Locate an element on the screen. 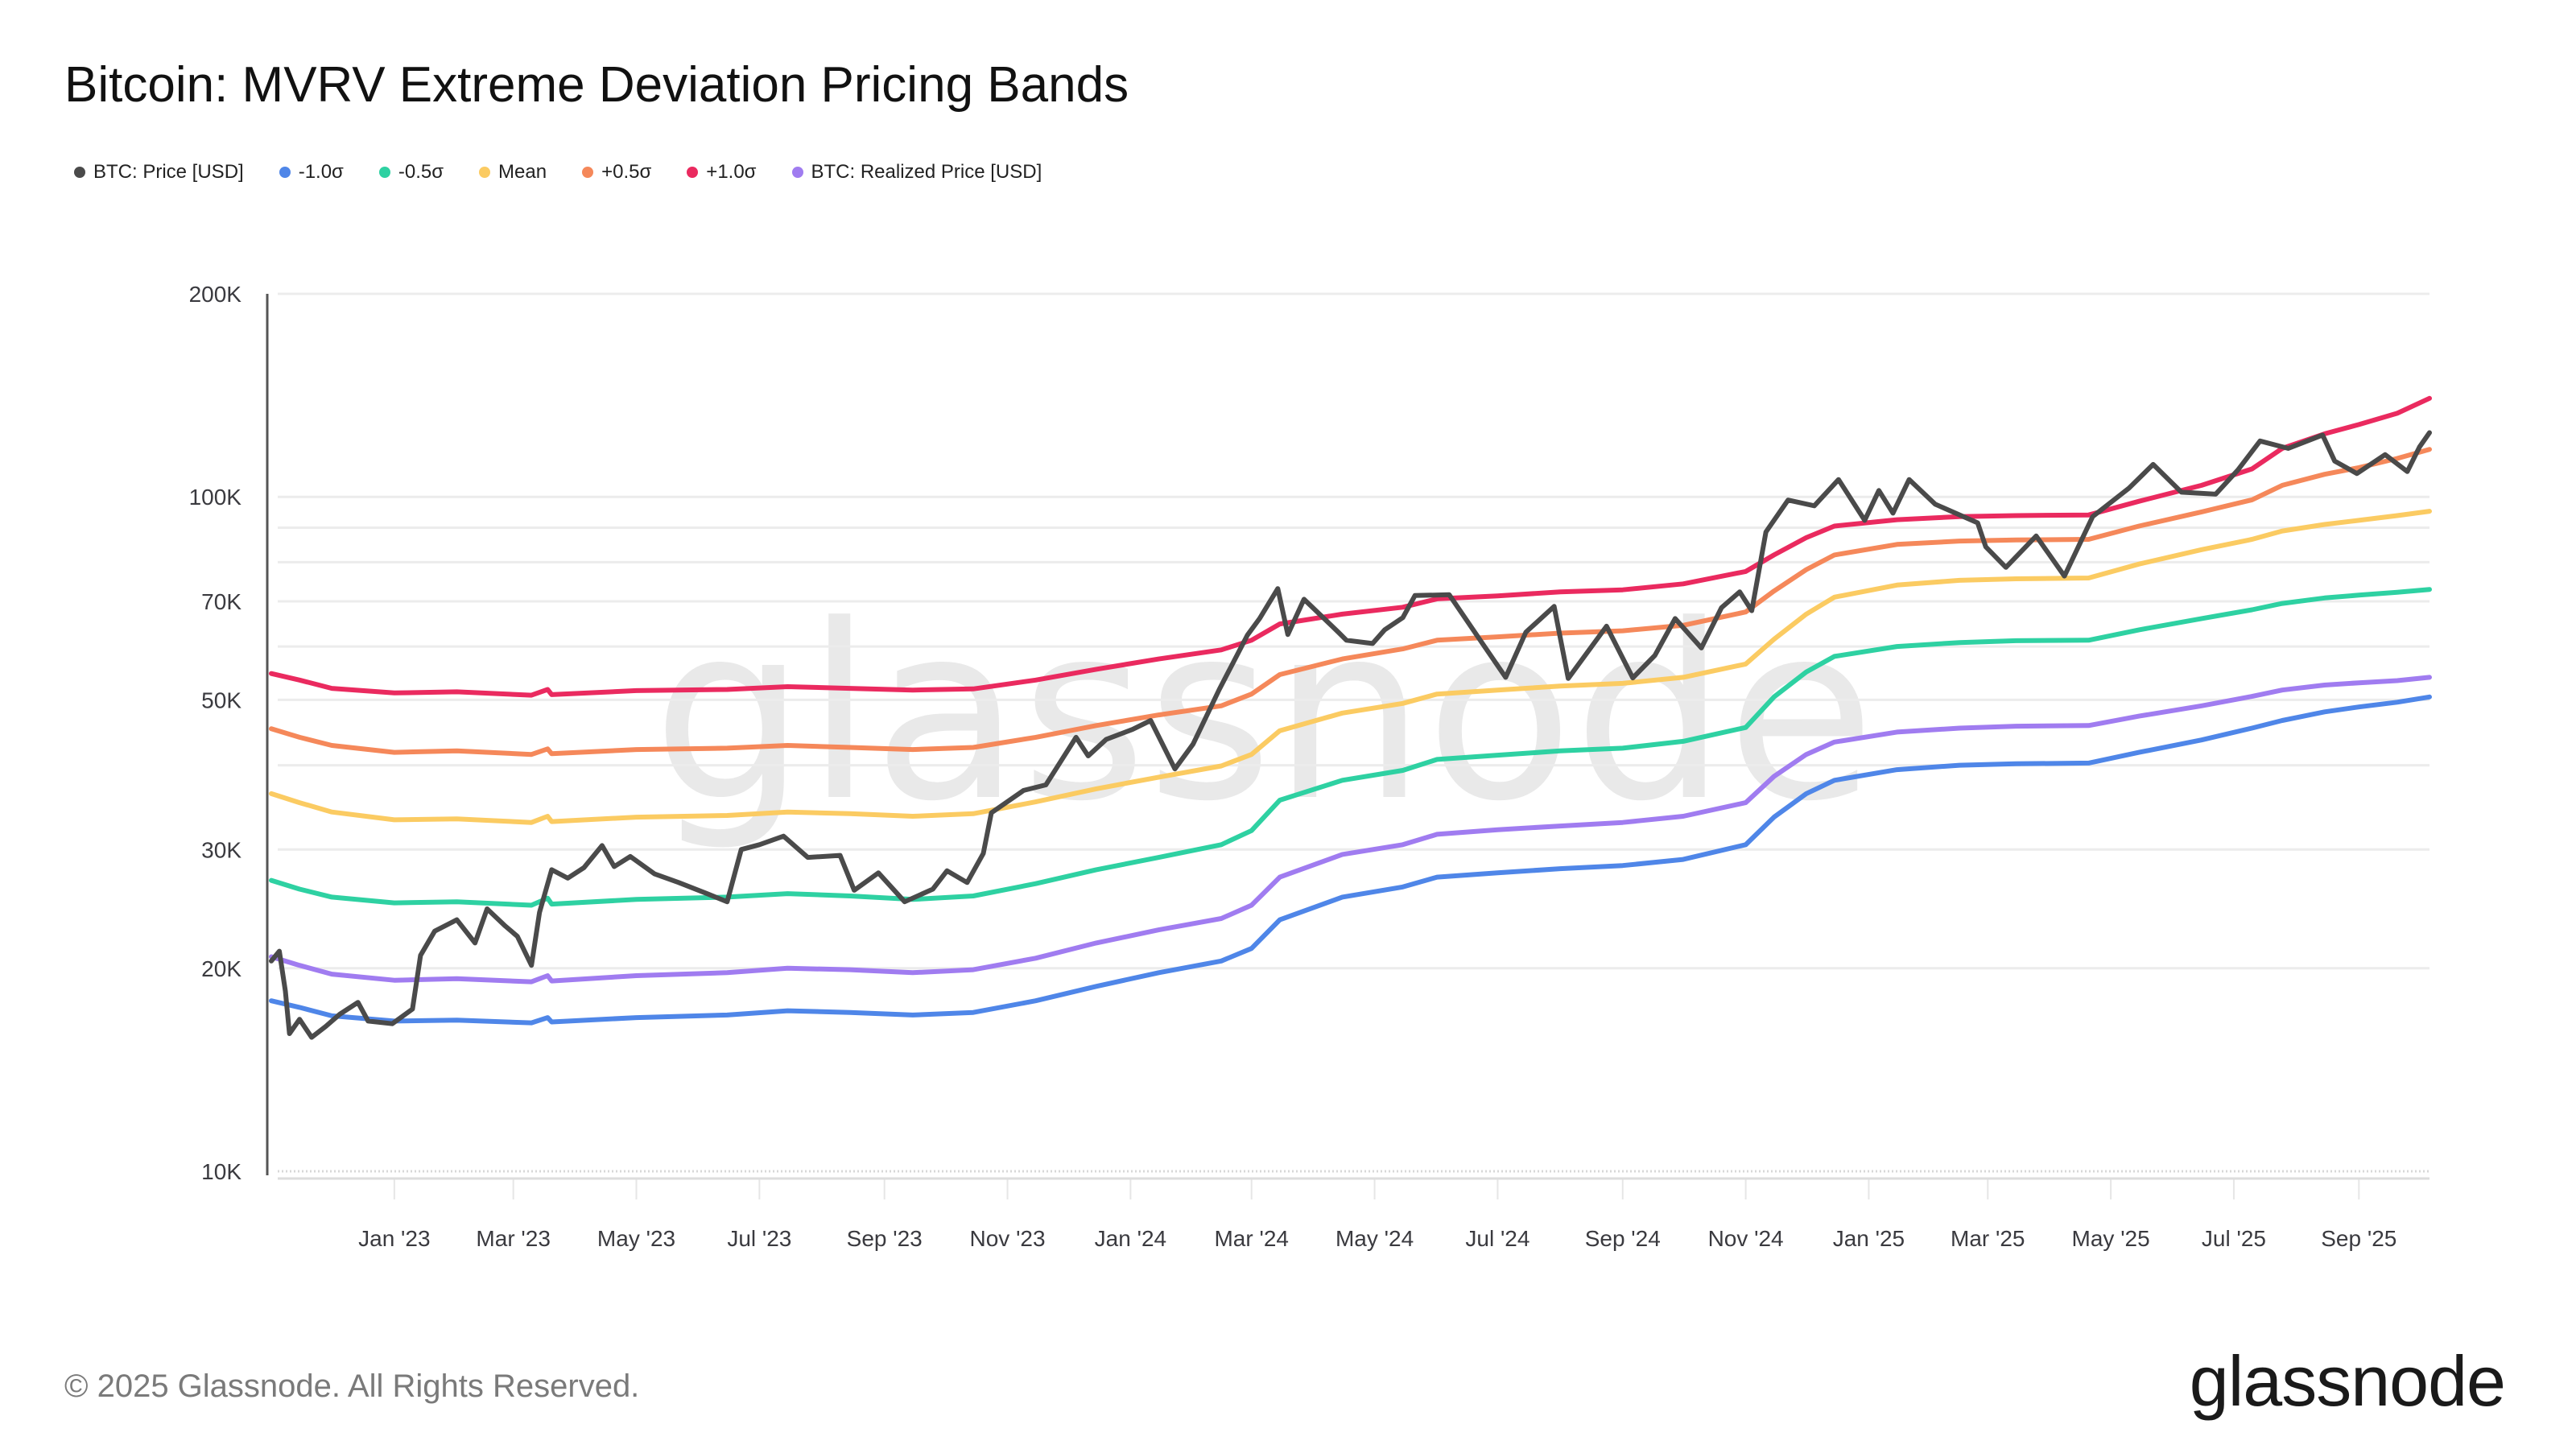 Image resolution: width=2576 pixels, height=1449 pixels. legend-item: +0.5σ is located at coordinates (616, 172).